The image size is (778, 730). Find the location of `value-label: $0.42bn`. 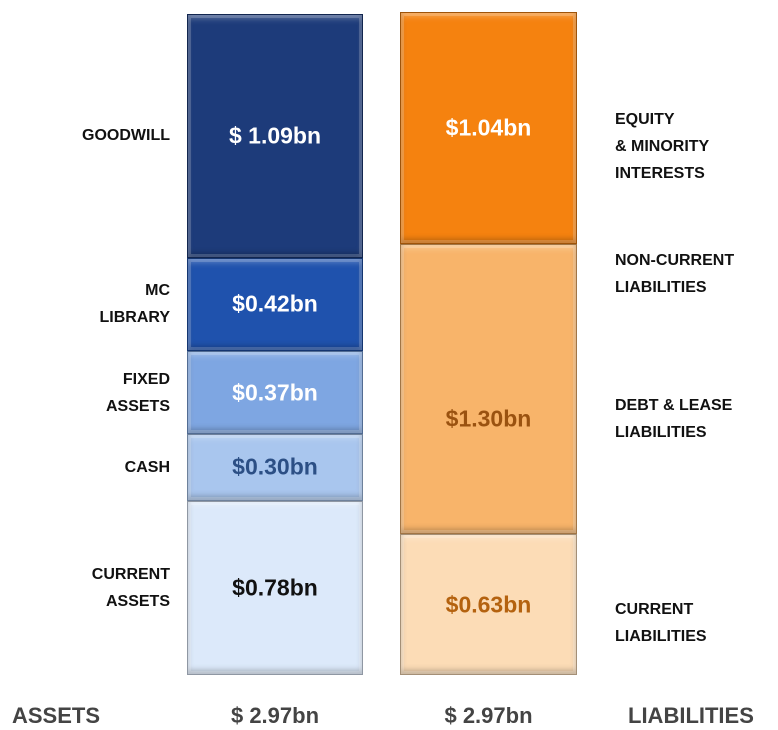

value-label: $0.42bn is located at coordinates (275, 303).